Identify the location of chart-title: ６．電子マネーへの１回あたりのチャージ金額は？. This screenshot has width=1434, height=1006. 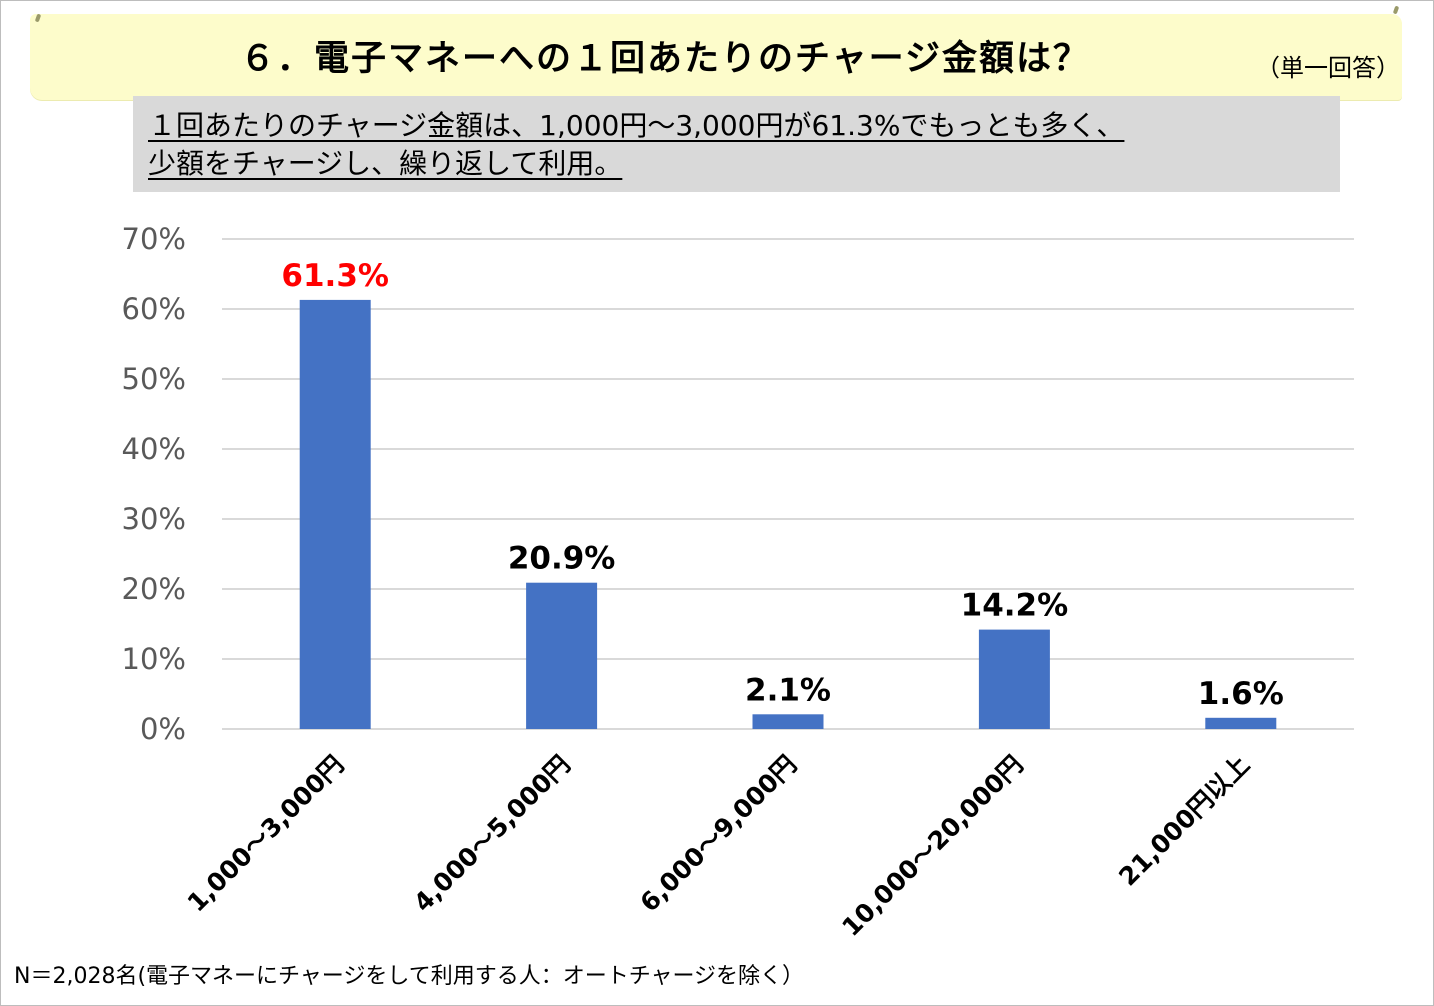
(665, 59).